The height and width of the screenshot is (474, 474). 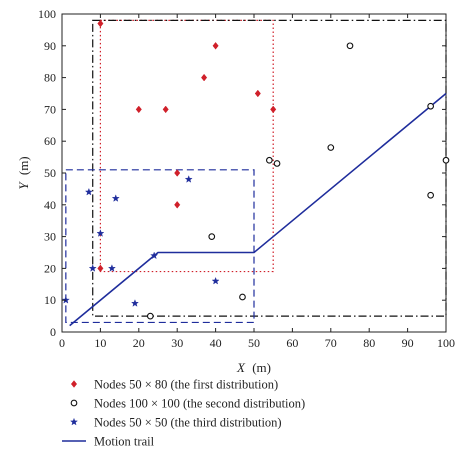 What do you see at coordinates (446, 343) in the screenshot?
I see `x-tick-label: 100` at bounding box center [446, 343].